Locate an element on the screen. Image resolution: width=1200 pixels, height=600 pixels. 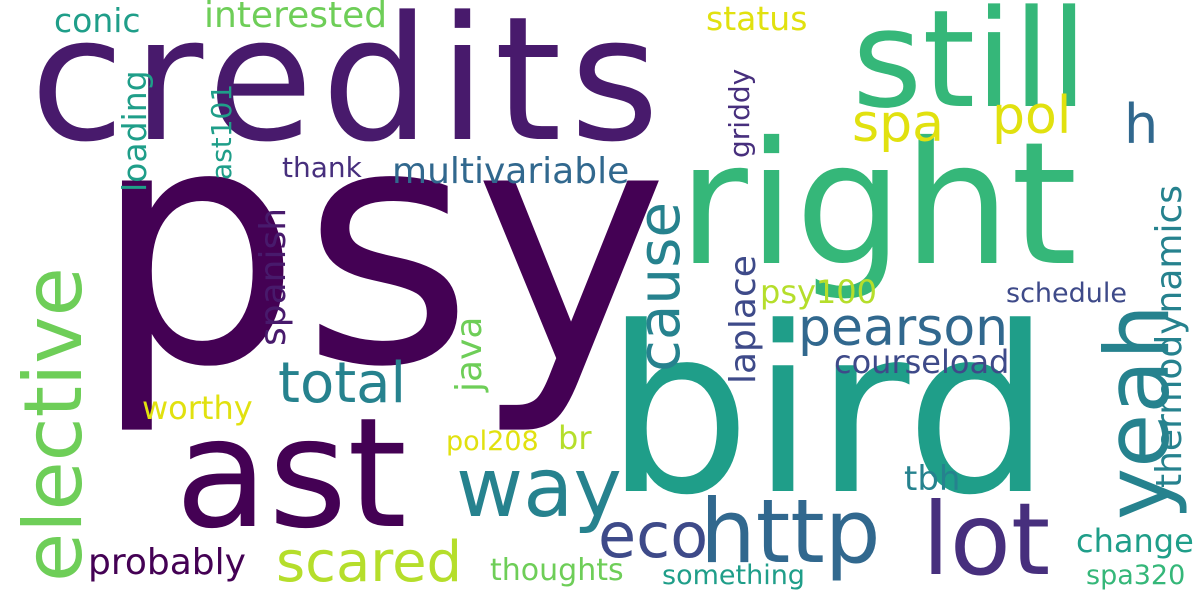
word-h: h is located at coordinates (1141, 124).